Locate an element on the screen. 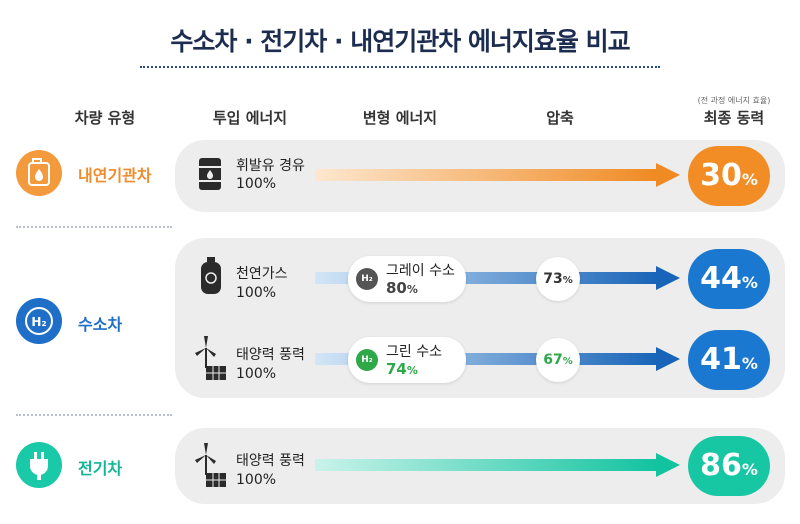 This screenshot has height=524, width=800. ice-final-unit: % is located at coordinates (749, 179).